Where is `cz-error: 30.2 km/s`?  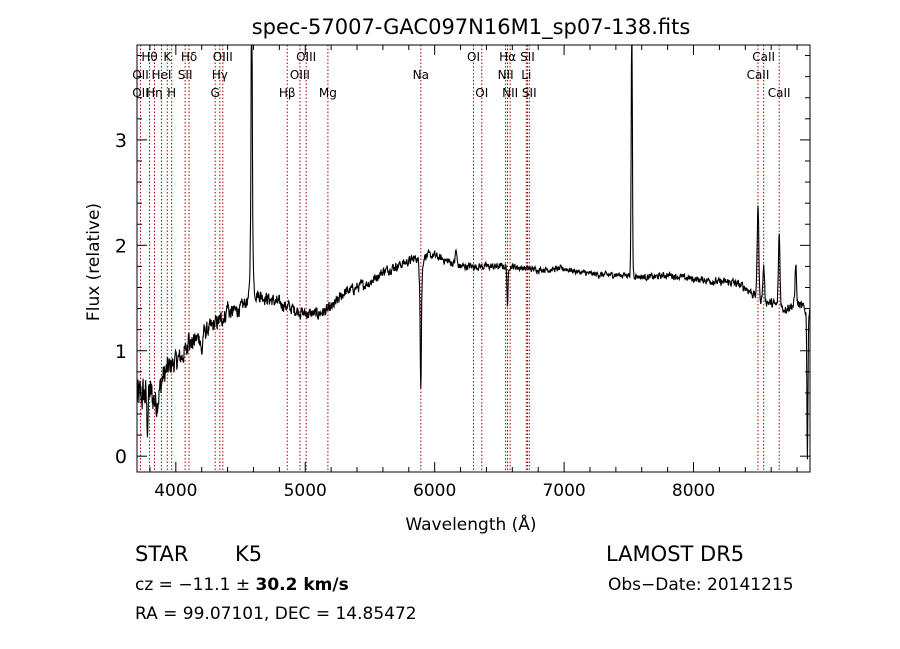
cz-error: 30.2 km/s is located at coordinates (301, 585).